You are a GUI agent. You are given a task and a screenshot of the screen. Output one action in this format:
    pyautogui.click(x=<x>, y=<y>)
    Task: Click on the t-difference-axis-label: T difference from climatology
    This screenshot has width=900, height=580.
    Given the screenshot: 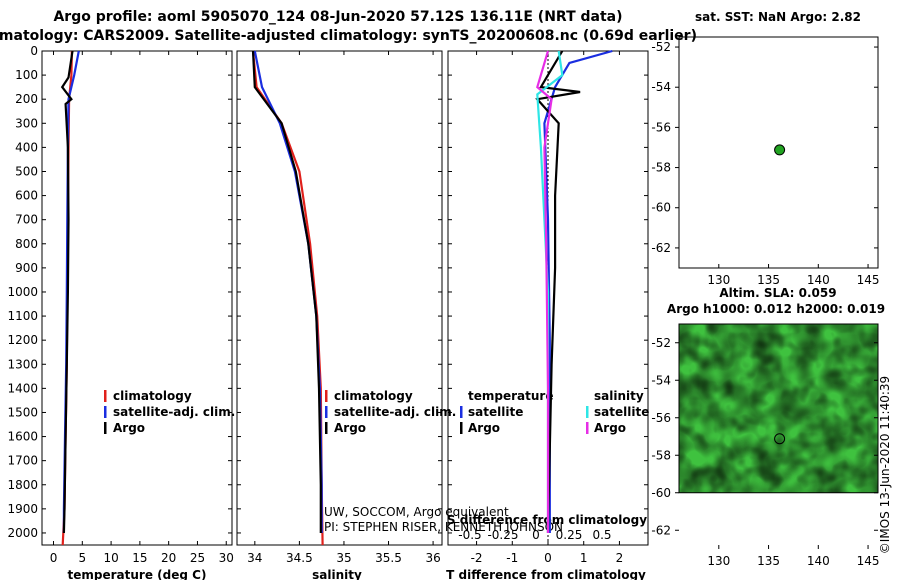 What is the action you would take?
    pyautogui.click(x=546, y=574)
    